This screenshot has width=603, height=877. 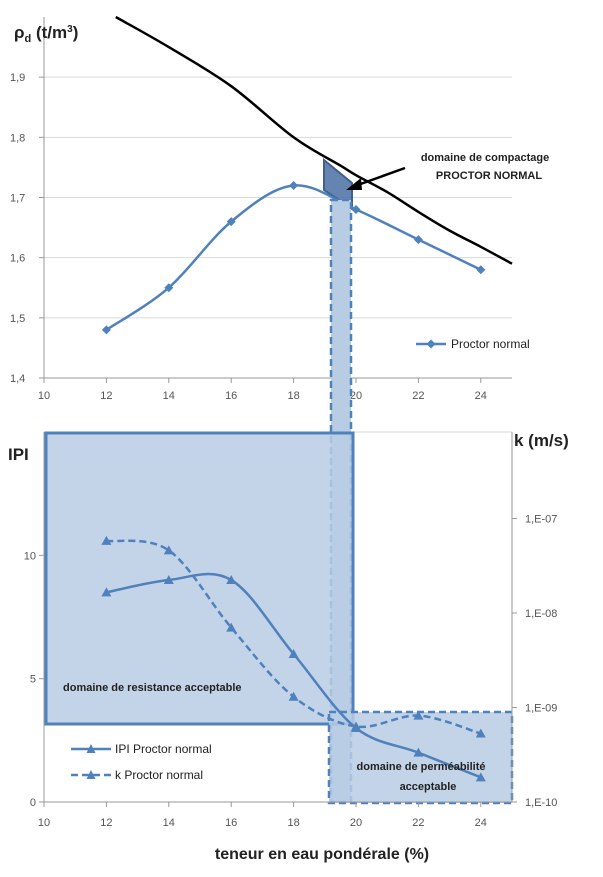 I want to click on top-y-tick-label: 1,9, so click(x=17, y=78).